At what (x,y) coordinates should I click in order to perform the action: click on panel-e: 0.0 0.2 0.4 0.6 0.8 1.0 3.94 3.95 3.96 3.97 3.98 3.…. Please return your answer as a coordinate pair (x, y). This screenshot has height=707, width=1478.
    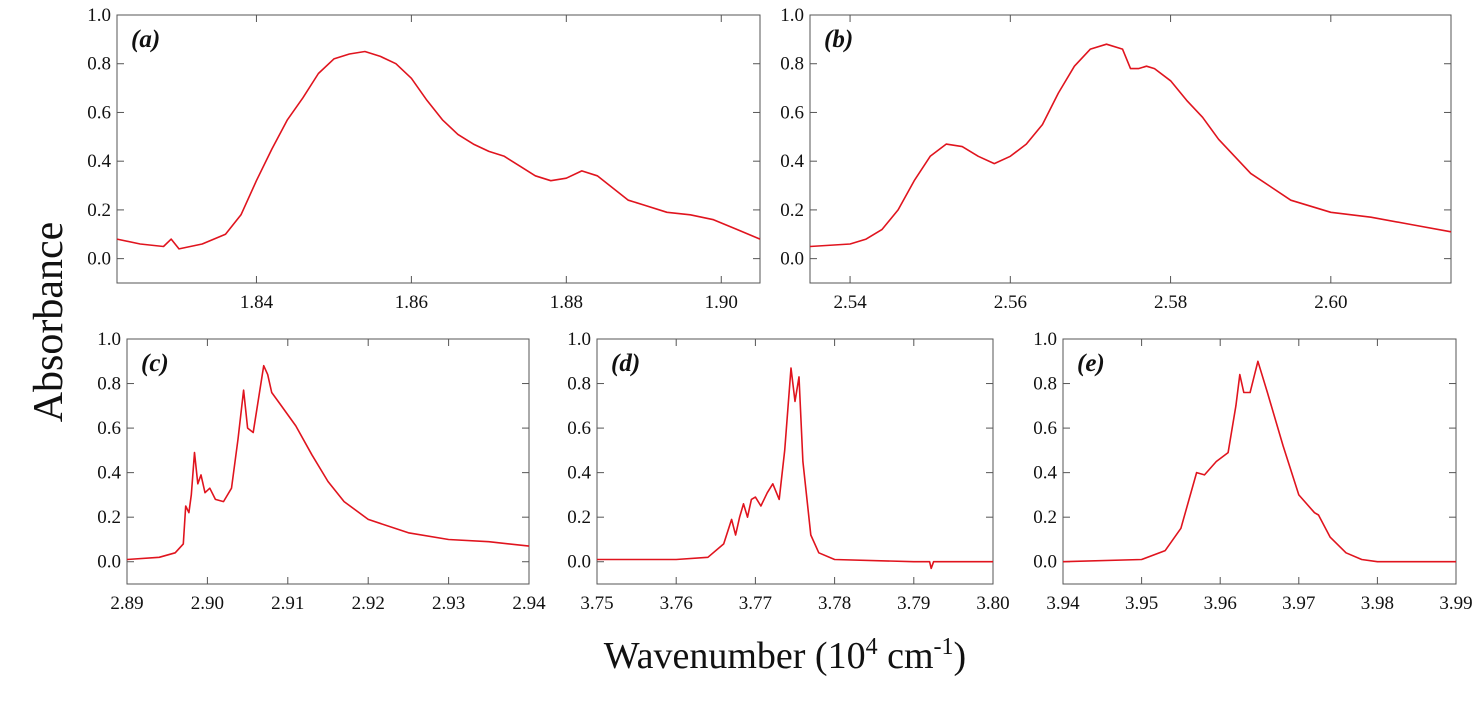
    Looking at the image, I should click on (1252, 471).